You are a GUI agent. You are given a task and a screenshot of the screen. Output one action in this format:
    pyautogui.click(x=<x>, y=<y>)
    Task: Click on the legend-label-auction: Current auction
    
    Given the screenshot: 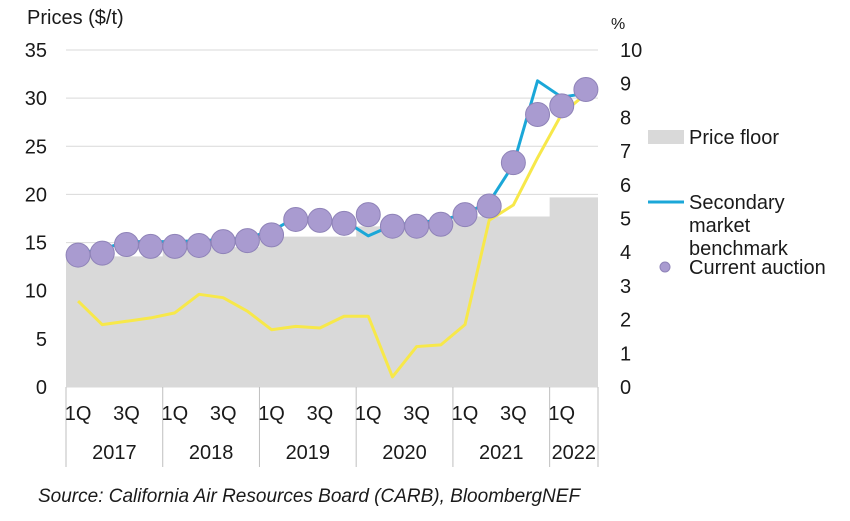 What is the action you would take?
    pyautogui.click(x=757, y=268)
    